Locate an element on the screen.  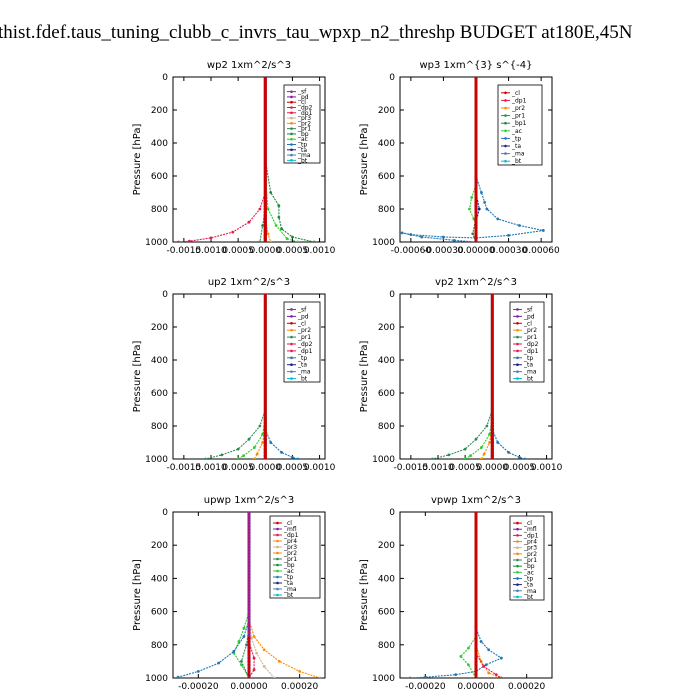
legend-label: _bp is located at coordinates (529, 566).